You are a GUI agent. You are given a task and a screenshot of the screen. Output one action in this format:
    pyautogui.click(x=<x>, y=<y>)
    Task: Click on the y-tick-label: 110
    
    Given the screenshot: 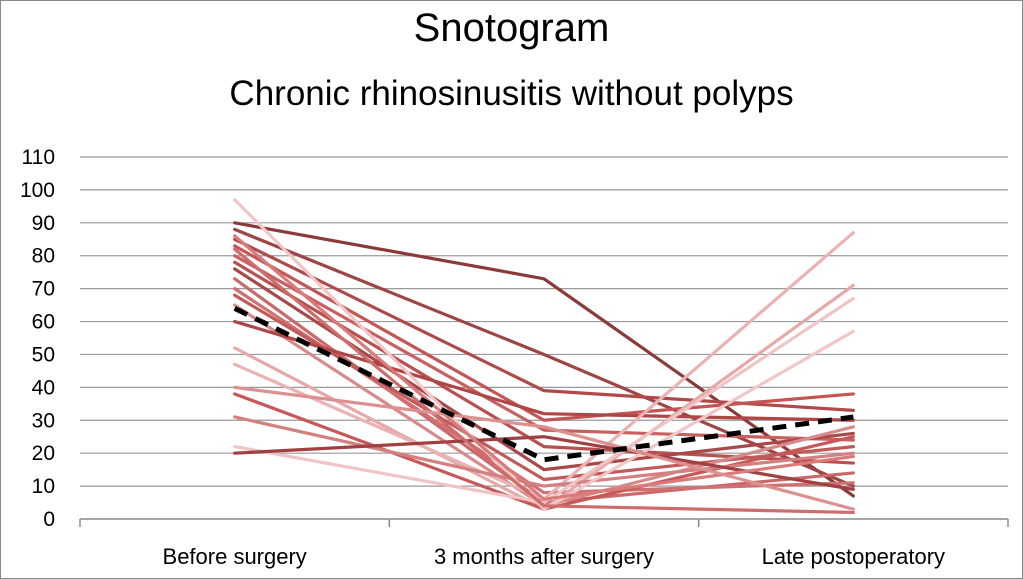 What is the action you would take?
    pyautogui.click(x=38, y=157)
    